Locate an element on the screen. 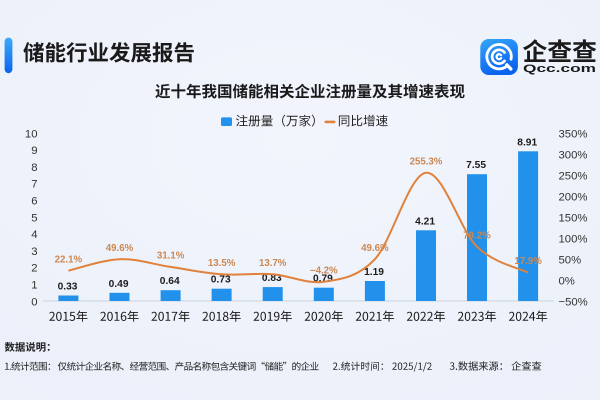  svg-text: 350% is located at coordinates (573, 134).